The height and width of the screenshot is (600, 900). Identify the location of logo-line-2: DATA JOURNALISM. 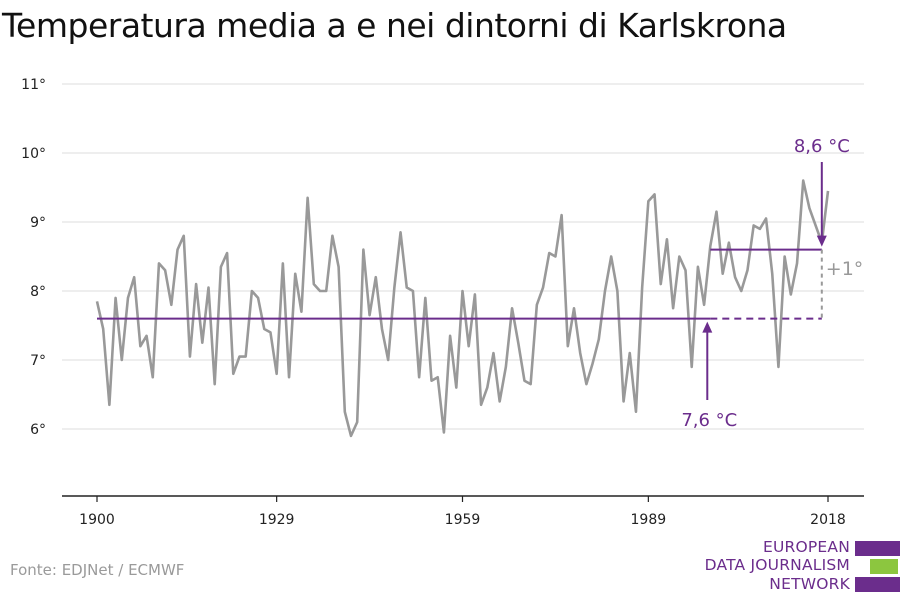
(777, 565).